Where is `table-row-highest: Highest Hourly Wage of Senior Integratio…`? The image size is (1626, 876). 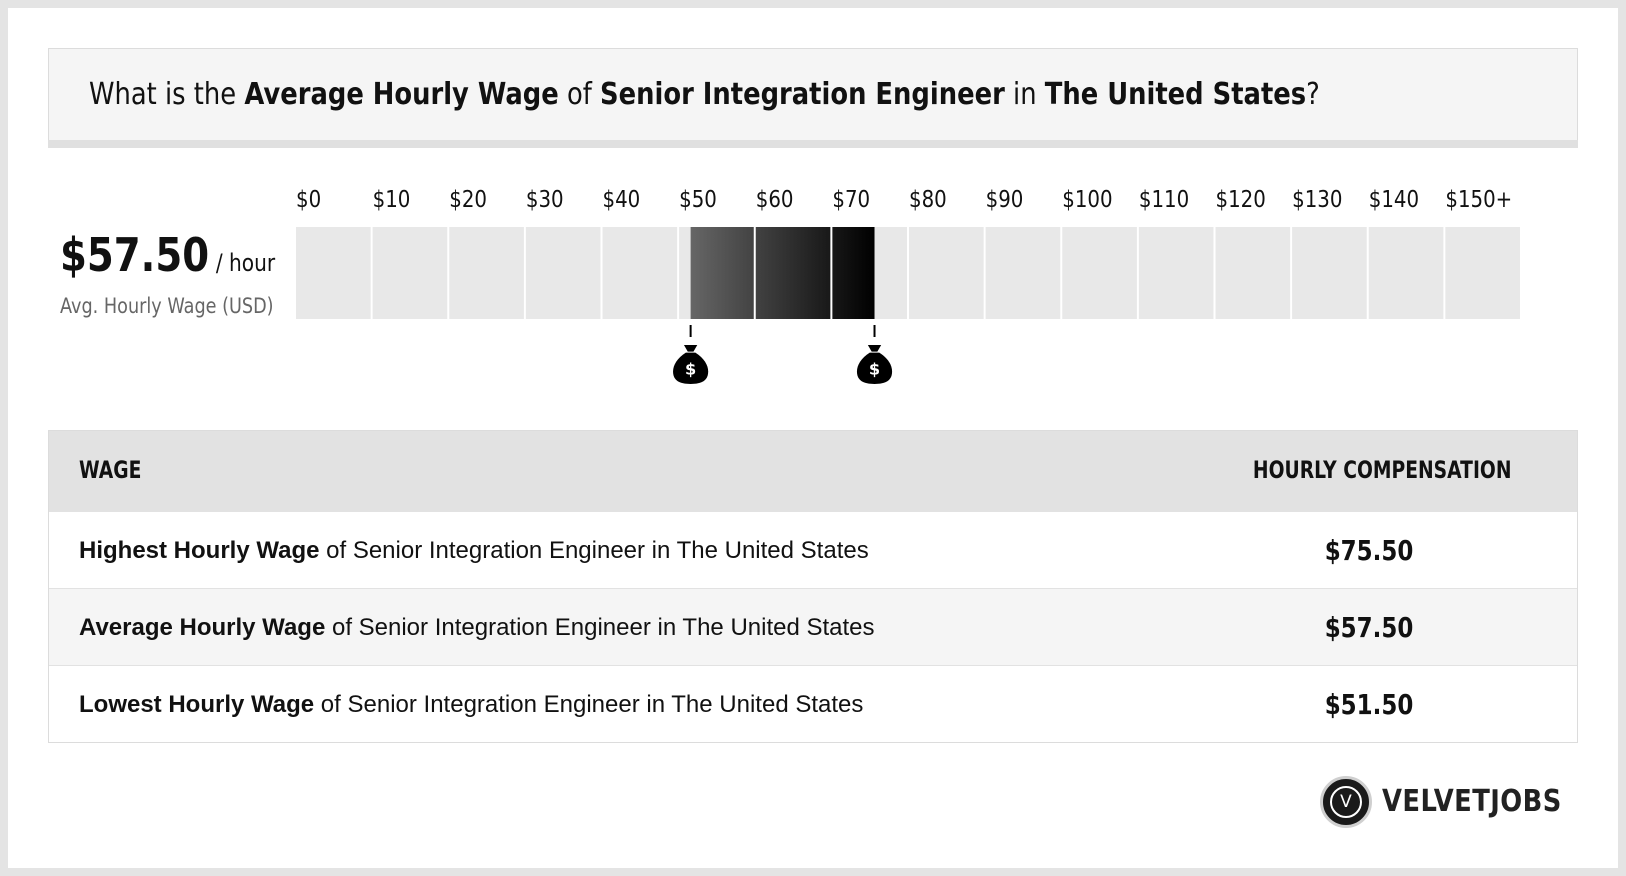
table-row-highest: Highest Hourly Wage of Senior Integratio… is located at coordinates (813, 549).